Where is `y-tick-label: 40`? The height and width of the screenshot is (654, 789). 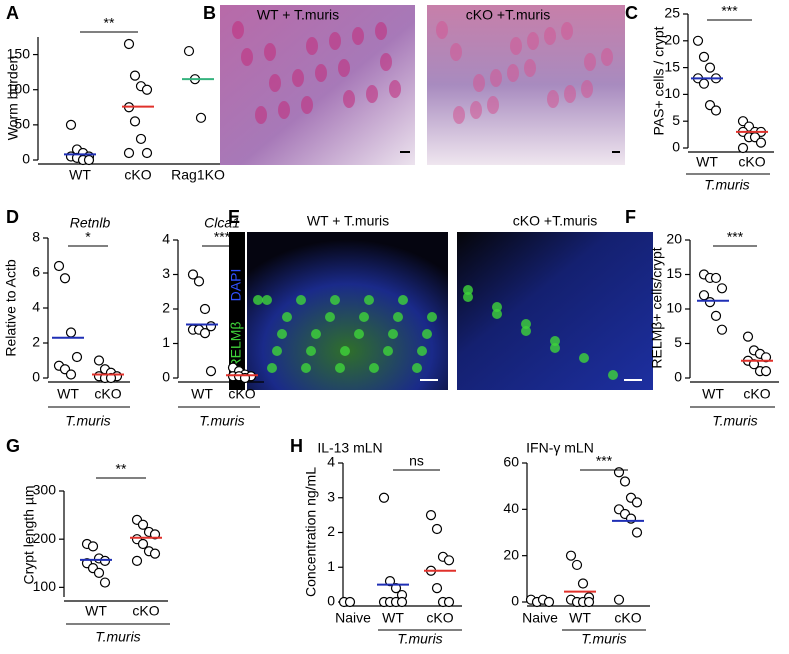 y-tick-label: 40 is located at coordinates (511, 508).